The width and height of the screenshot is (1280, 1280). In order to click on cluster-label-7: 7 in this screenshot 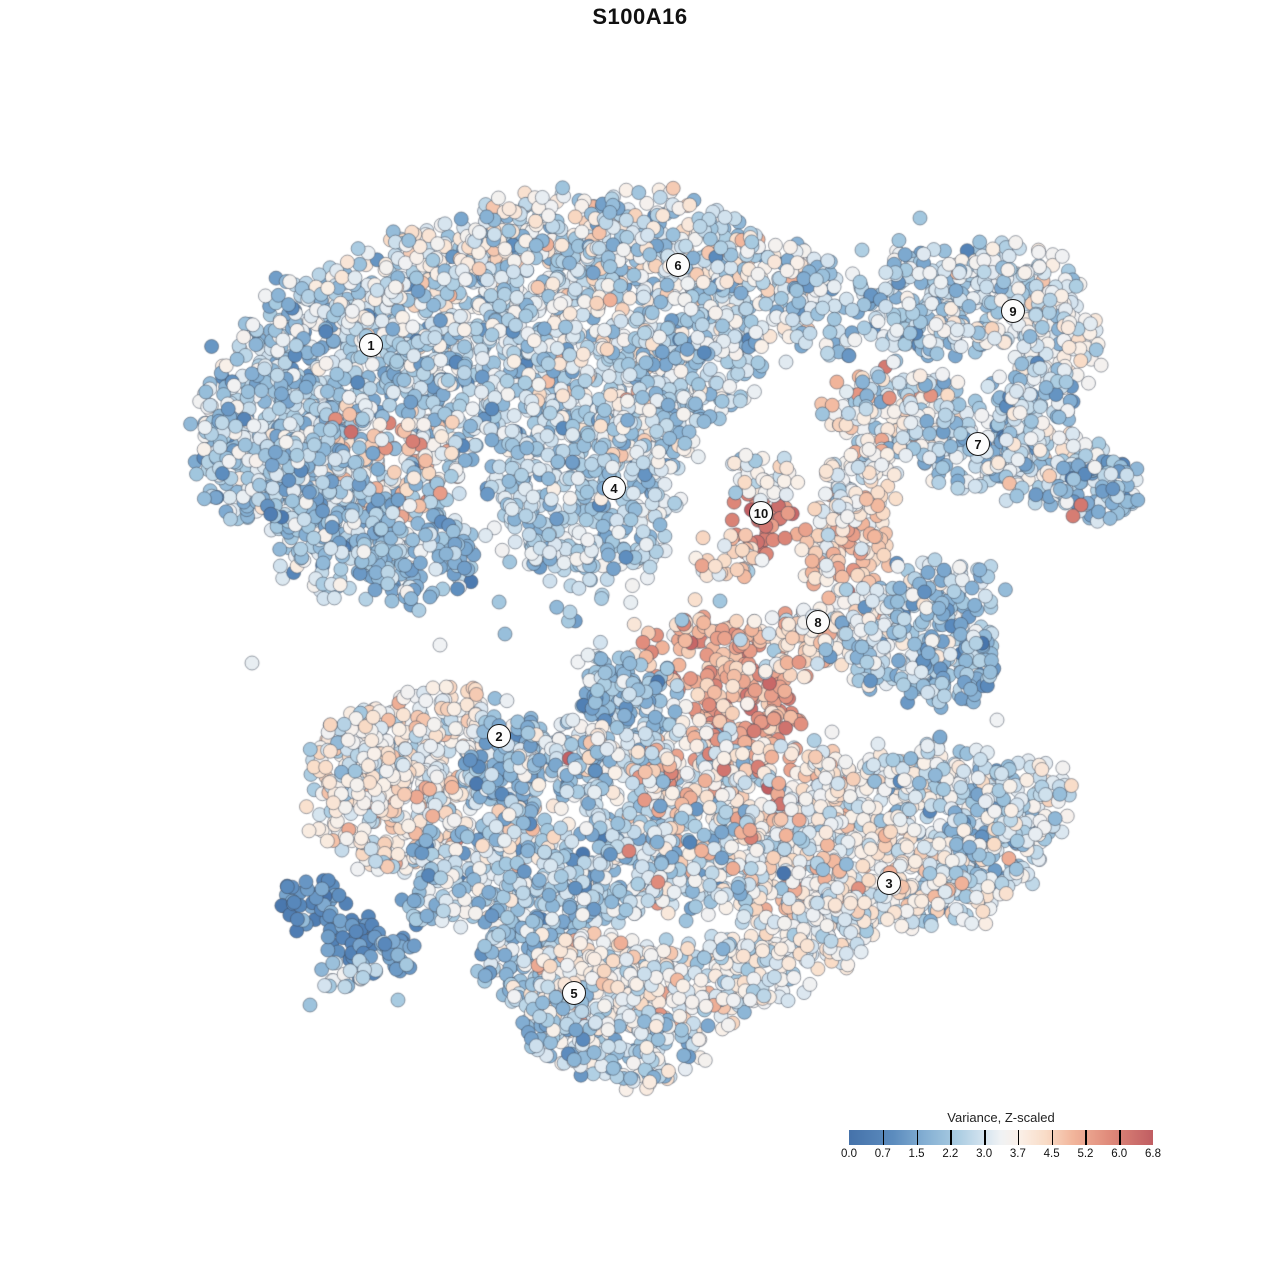, I will do `click(978, 444)`.